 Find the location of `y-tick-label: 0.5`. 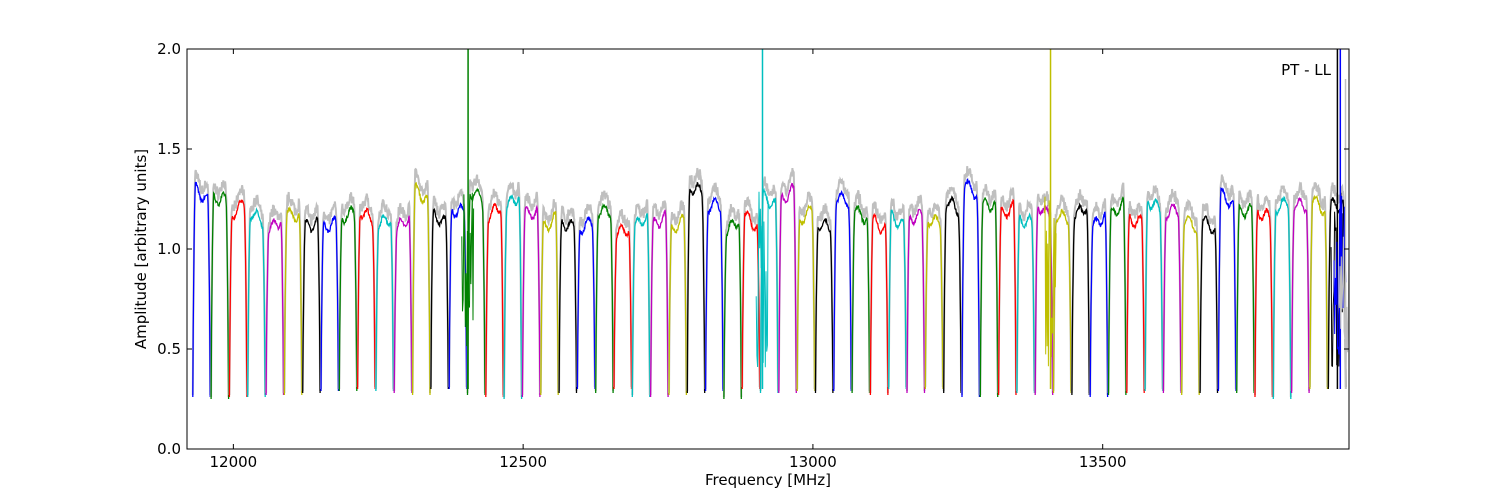

y-tick-label: 0.5 is located at coordinates (169, 349).